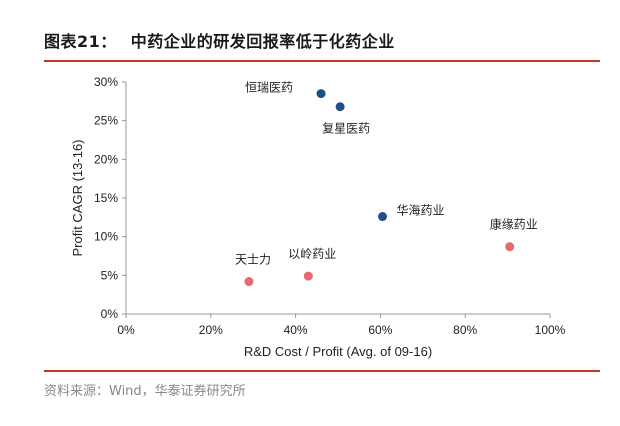  Describe the element at coordinates (550, 330) in the screenshot. I see `x-tick-label: 100%` at that location.